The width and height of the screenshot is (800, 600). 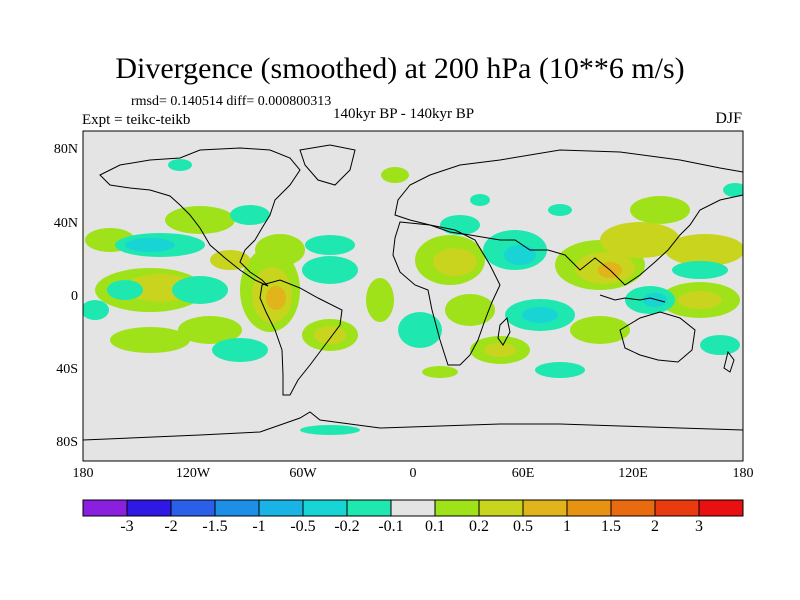 I want to click on lat-label-80n: 80N, so click(x=65, y=149).